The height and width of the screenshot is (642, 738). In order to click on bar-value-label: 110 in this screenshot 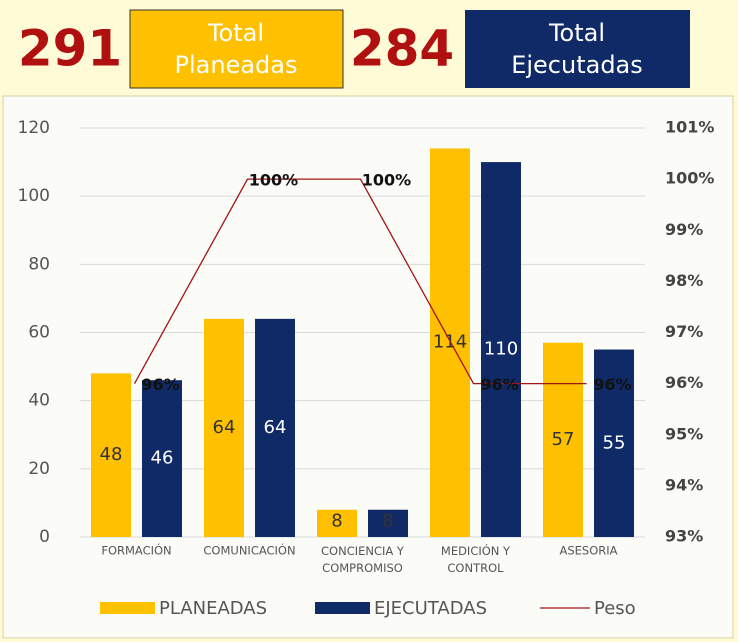, I will do `click(501, 349)`.